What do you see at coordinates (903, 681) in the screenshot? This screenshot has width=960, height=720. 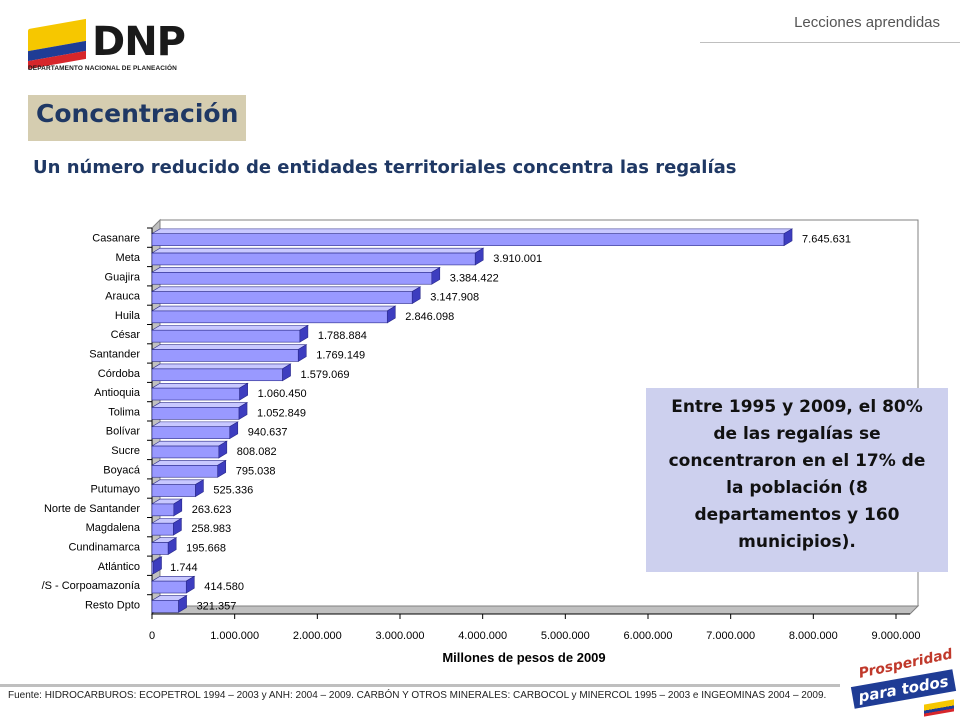 I see `prosperidad-logo: Prosperidad para todos` at bounding box center [903, 681].